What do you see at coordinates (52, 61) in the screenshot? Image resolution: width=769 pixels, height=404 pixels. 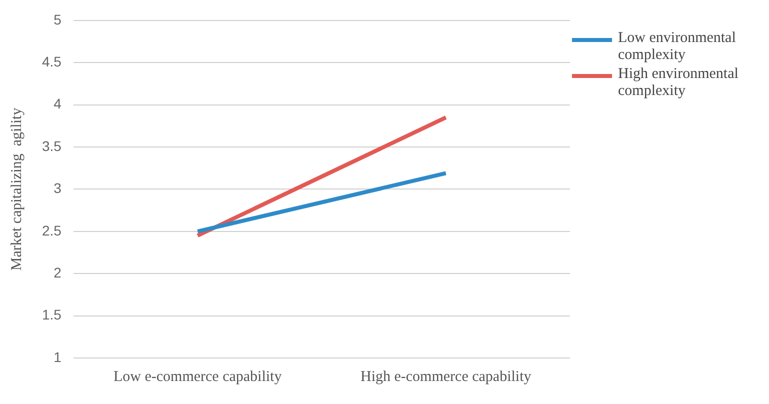 I see `y-tick-label: 4.5` at bounding box center [52, 61].